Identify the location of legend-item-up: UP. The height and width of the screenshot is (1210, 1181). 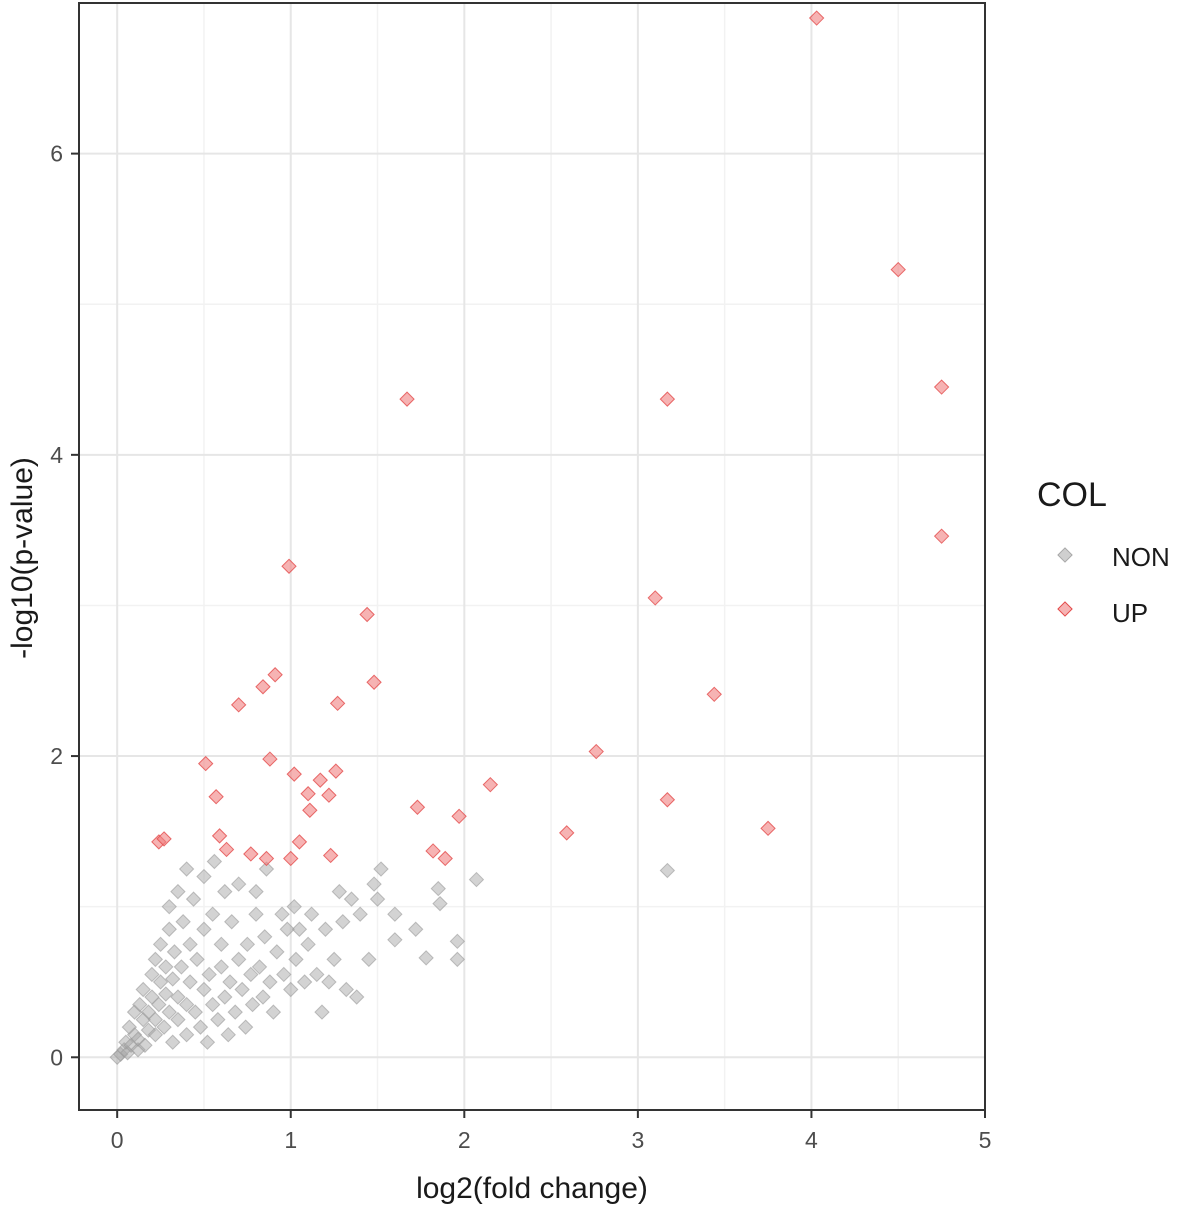
(1102, 613).